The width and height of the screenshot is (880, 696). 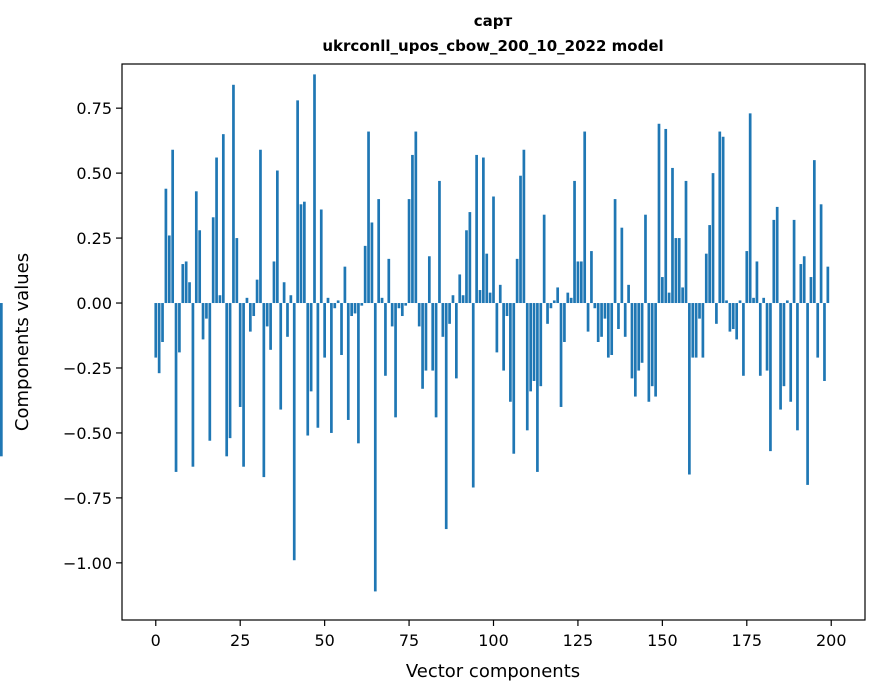 I want to click on x-tick-label: 125, so click(x=578, y=640).